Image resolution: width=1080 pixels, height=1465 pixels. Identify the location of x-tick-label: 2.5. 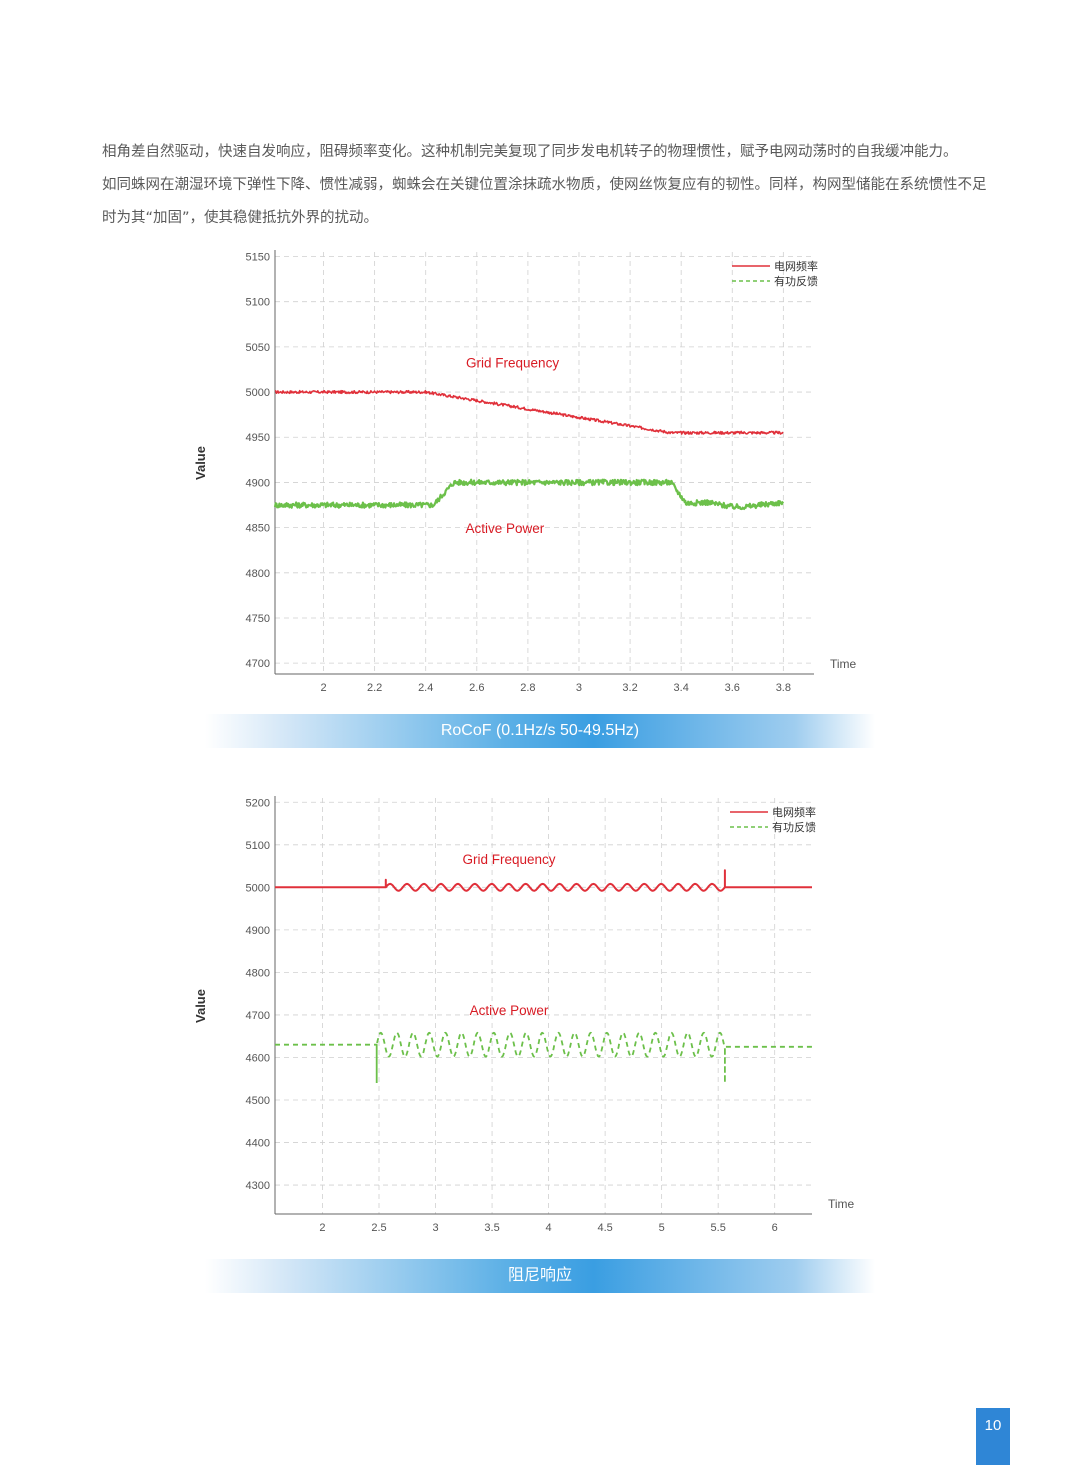
(378, 1228).